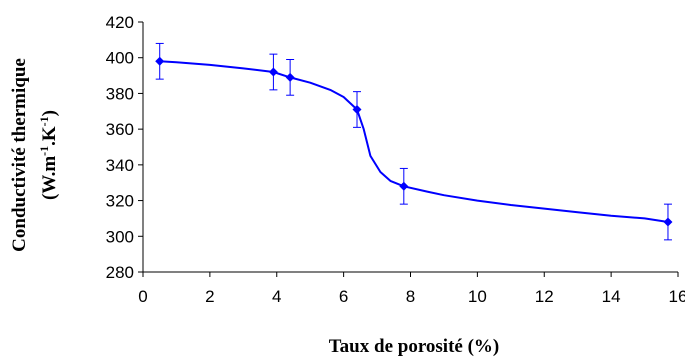 The width and height of the screenshot is (685, 358). Describe the element at coordinates (477, 296) in the screenshot. I see `x-tick-label: 10` at that location.